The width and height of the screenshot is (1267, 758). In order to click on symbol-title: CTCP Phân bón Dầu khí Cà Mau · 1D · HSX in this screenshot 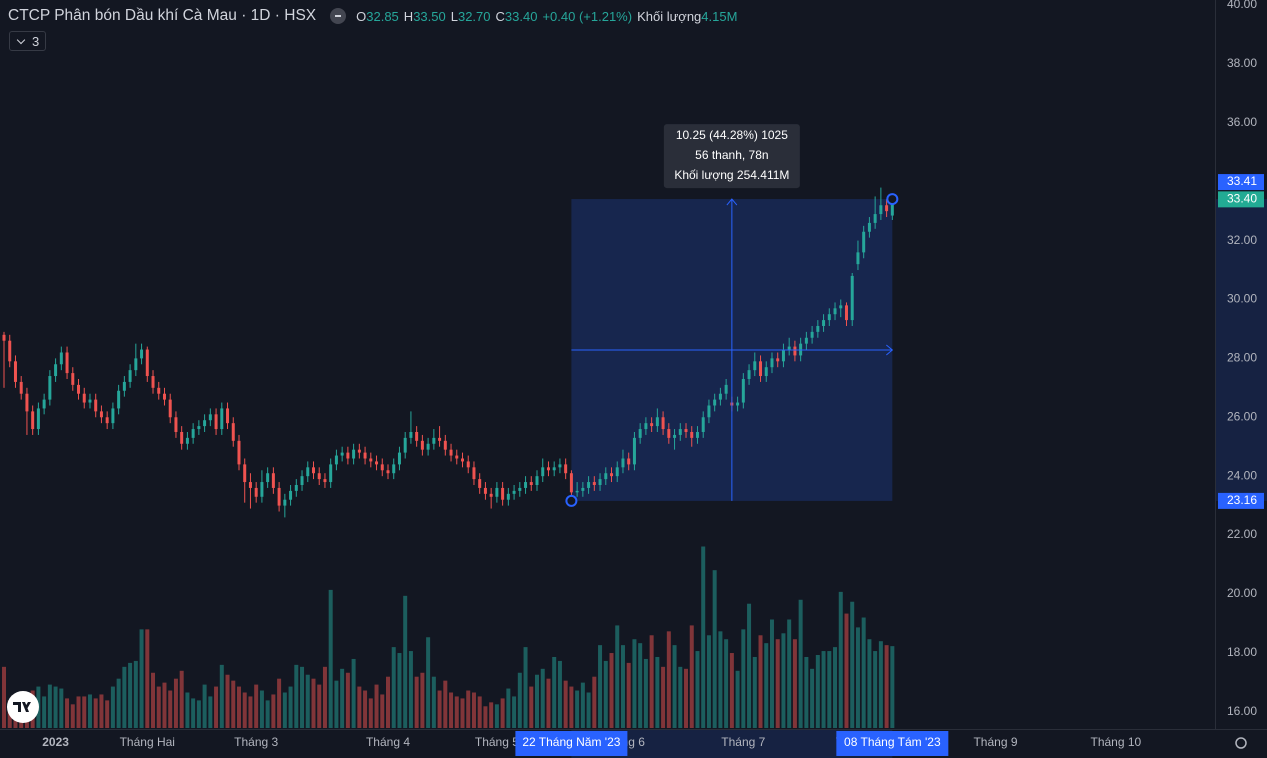, I will do `click(162, 15)`.